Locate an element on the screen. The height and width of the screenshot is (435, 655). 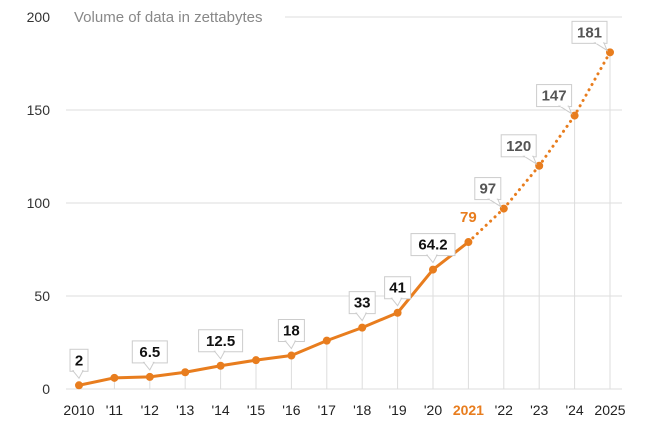
data-label: 120 is located at coordinates (519, 150).